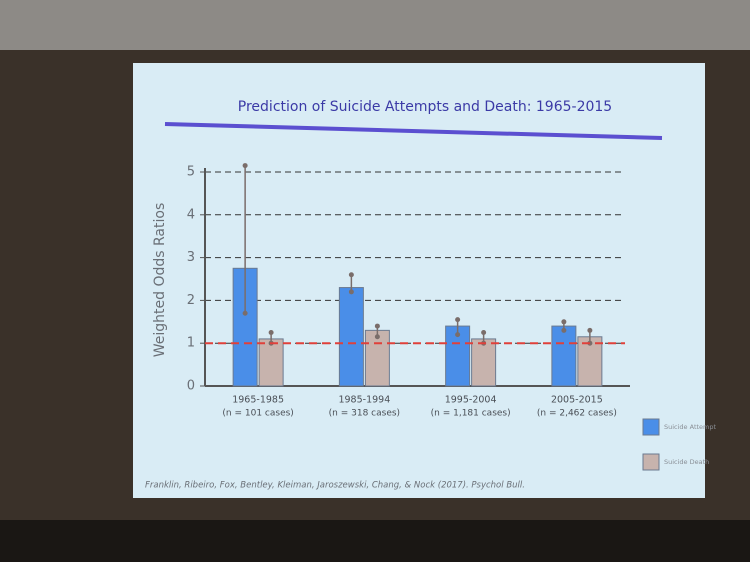  I want to click on legend-label: Suicide Attempt, so click(690, 427).